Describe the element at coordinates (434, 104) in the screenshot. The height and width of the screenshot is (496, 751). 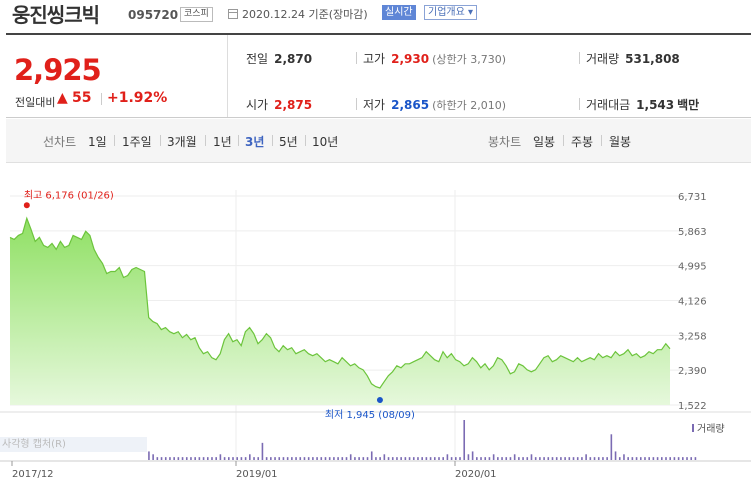
I see `low-cell: 저가 2,865 (하한가 2,010)` at that location.